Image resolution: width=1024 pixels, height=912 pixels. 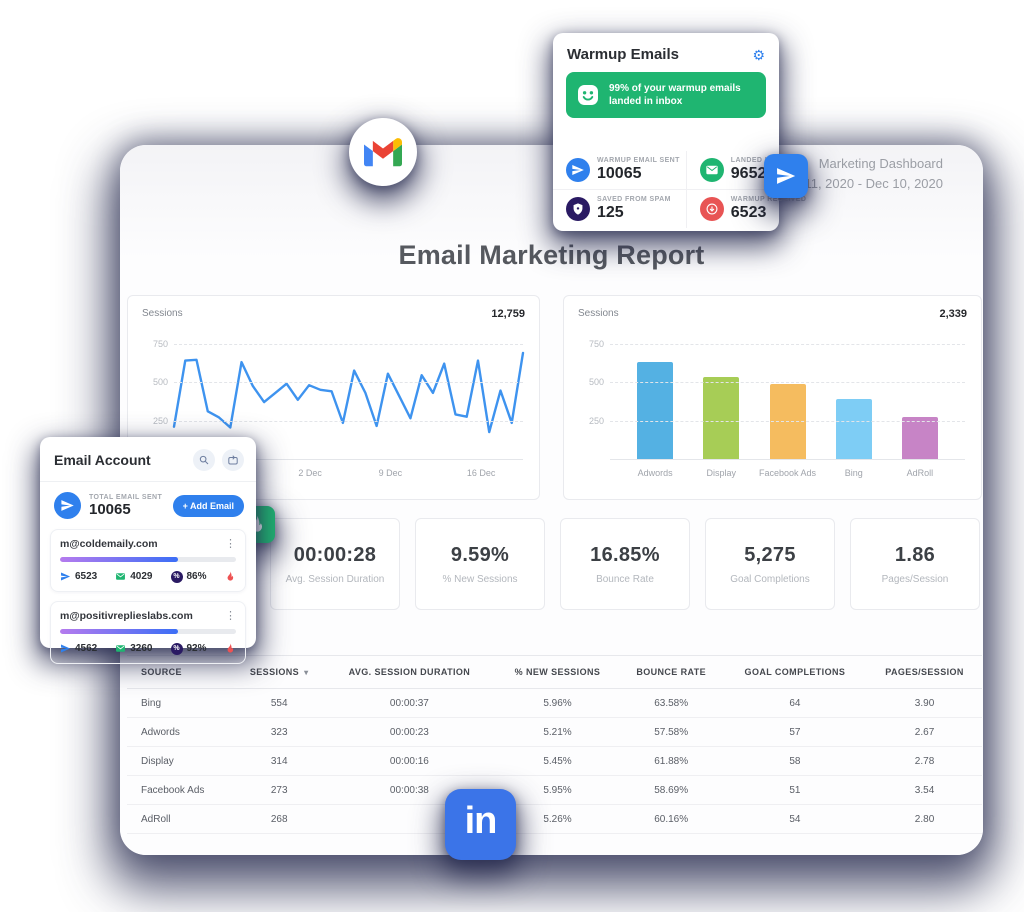 What do you see at coordinates (634, 209) in the screenshot?
I see `warmup-stat-text: SAVED FROM SPAM 125` at bounding box center [634, 209].